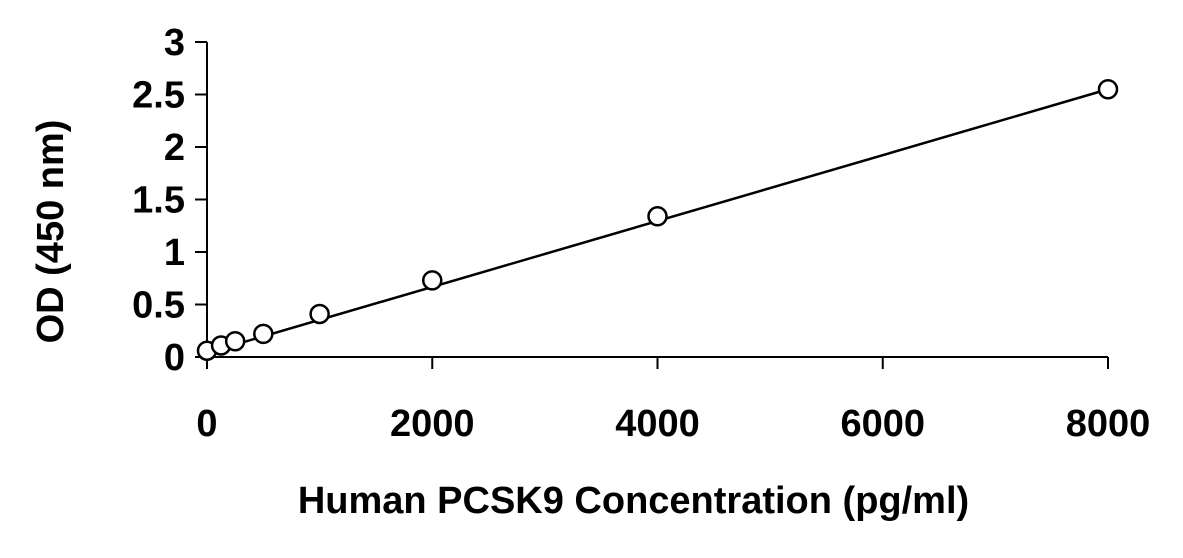  Describe the element at coordinates (174, 148) in the screenshot. I see `y-tick-label: 2` at that location.